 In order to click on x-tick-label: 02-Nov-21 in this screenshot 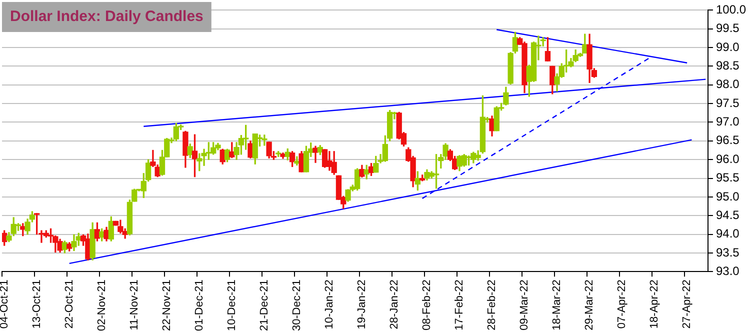, I will do `click(102, 305)`.